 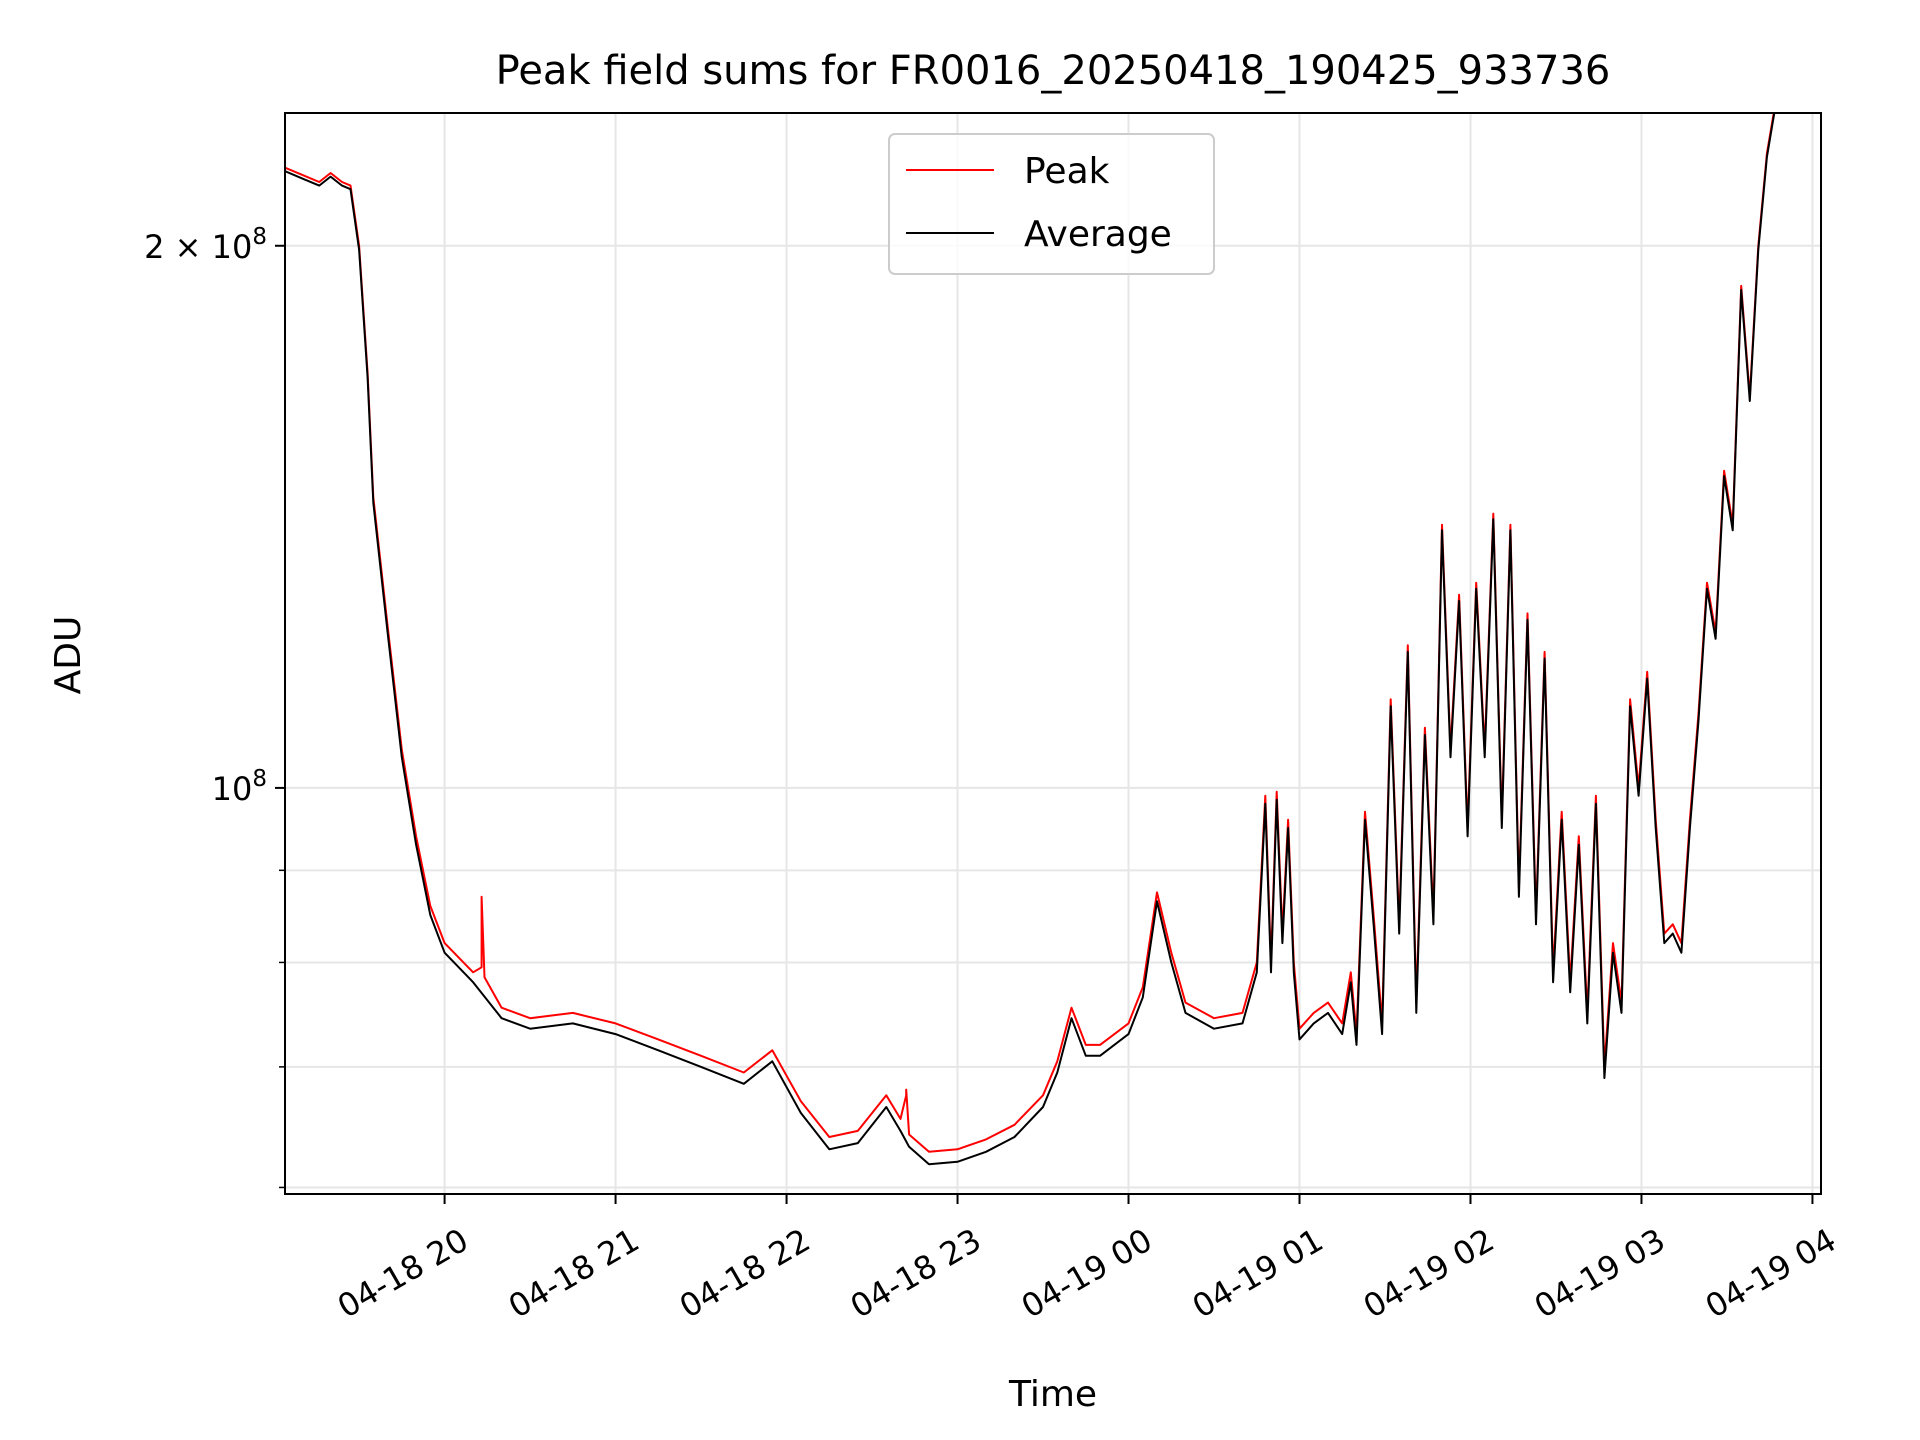 I want to click on legend: Peak Average, so click(x=1051, y=204).